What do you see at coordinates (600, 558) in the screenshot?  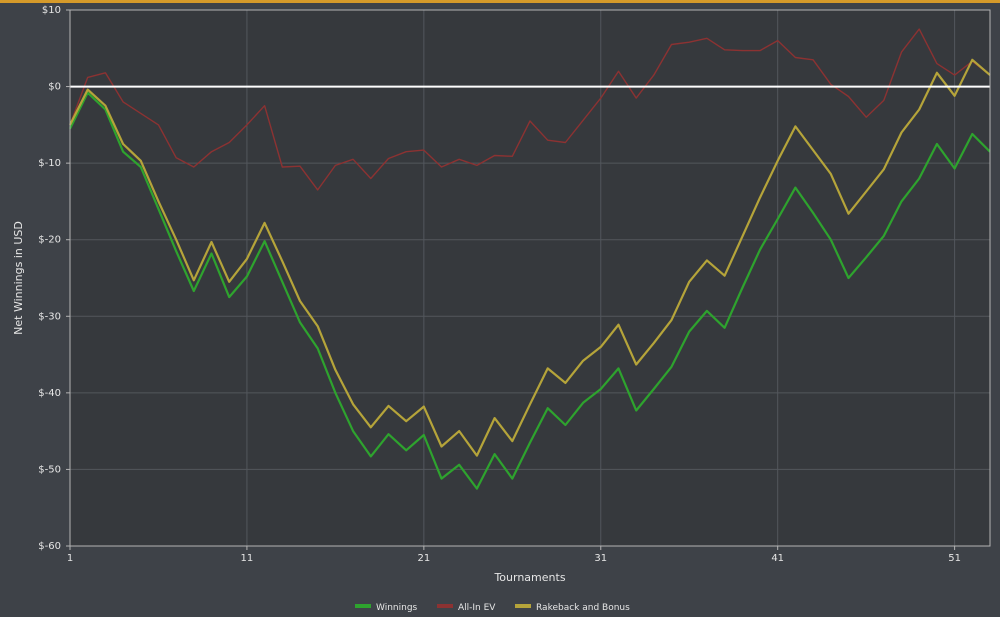 I see `x-tick-label: 31` at bounding box center [600, 558].